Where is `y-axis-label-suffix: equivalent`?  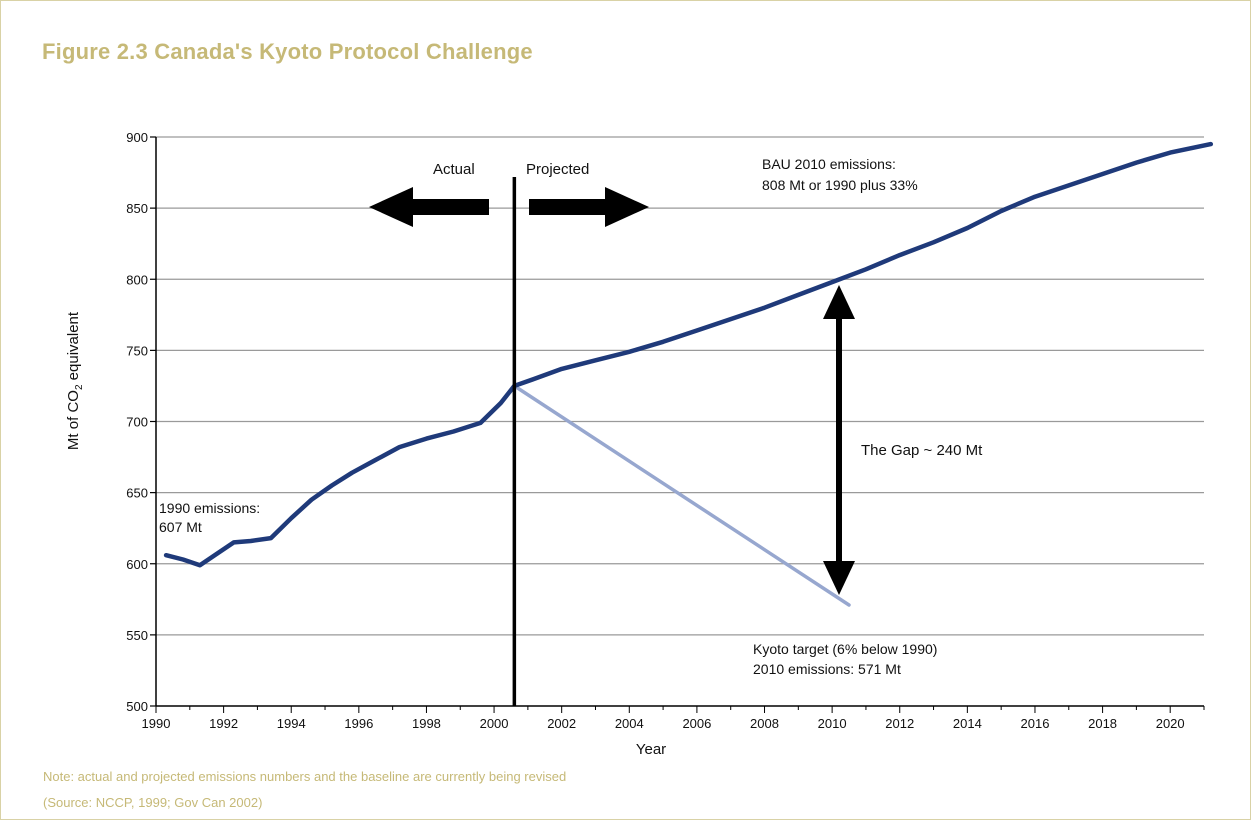
y-axis-label-suffix: equivalent is located at coordinates (73, 347).